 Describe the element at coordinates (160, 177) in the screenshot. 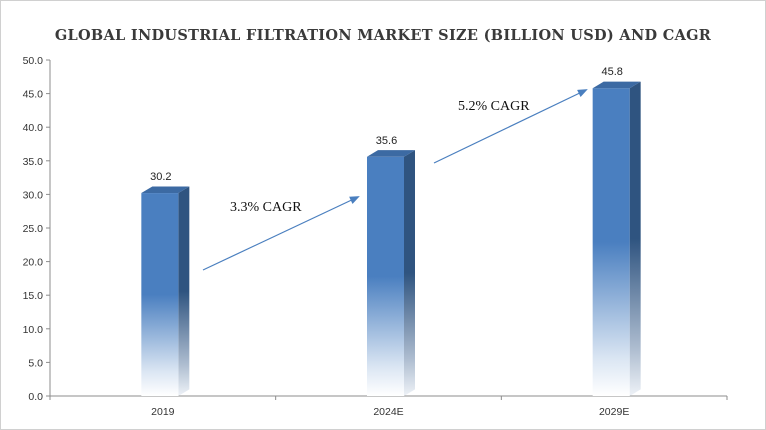

I see `bar-value-label: 30.2` at that location.